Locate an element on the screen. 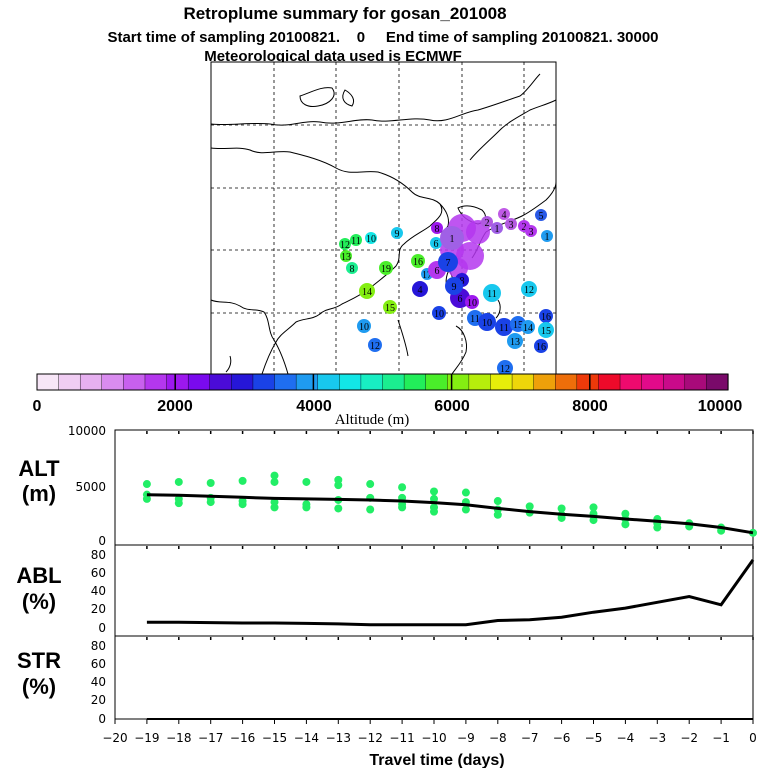 The width and height of the screenshot is (768, 768). figure-title: Retroplume summary for gosan_201008 is located at coordinates (344, 13).